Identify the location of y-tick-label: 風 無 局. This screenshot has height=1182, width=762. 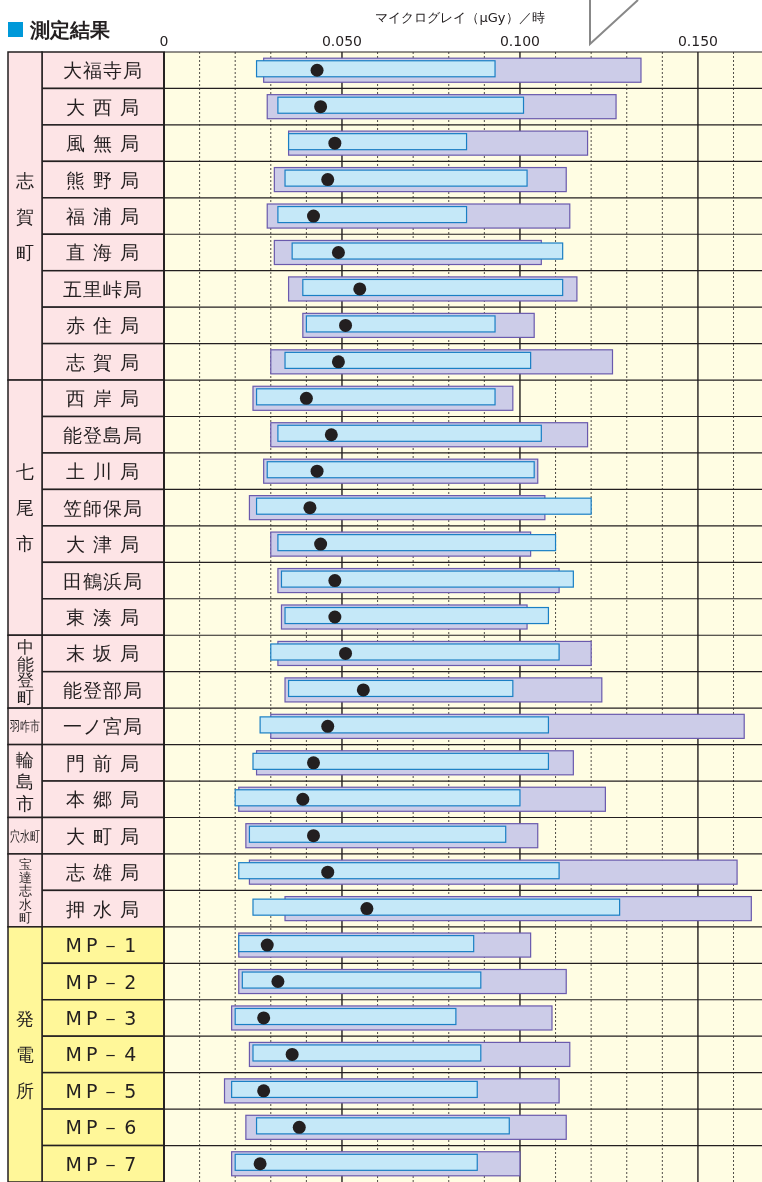
(103, 143).